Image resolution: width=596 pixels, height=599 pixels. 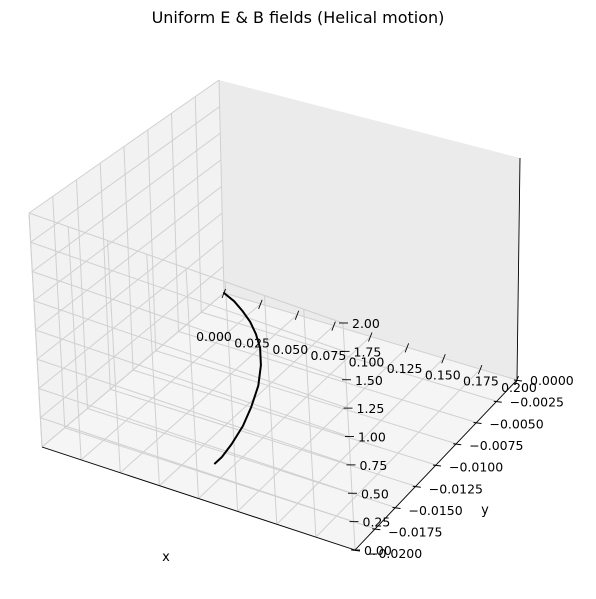 I want to click on x-tick-label: 0.075, so click(x=329, y=355).